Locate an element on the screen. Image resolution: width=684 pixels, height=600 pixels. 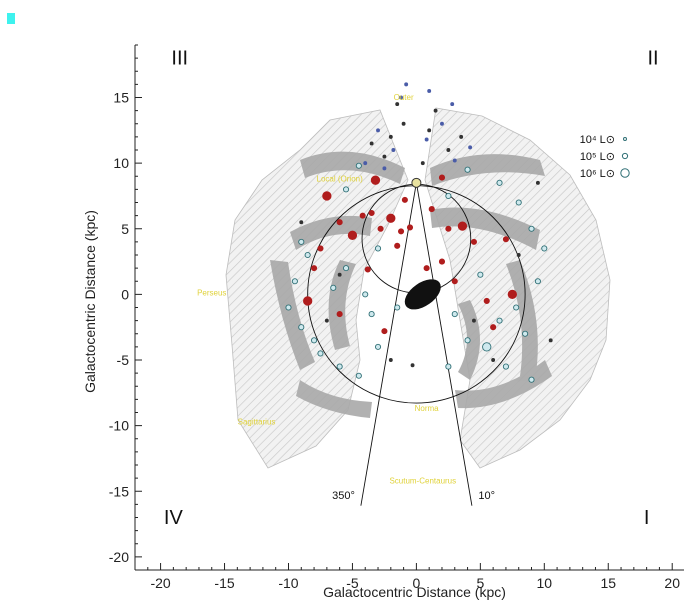
spiral-arm-label: Scutum-Centaurus is located at coordinates (422, 480).